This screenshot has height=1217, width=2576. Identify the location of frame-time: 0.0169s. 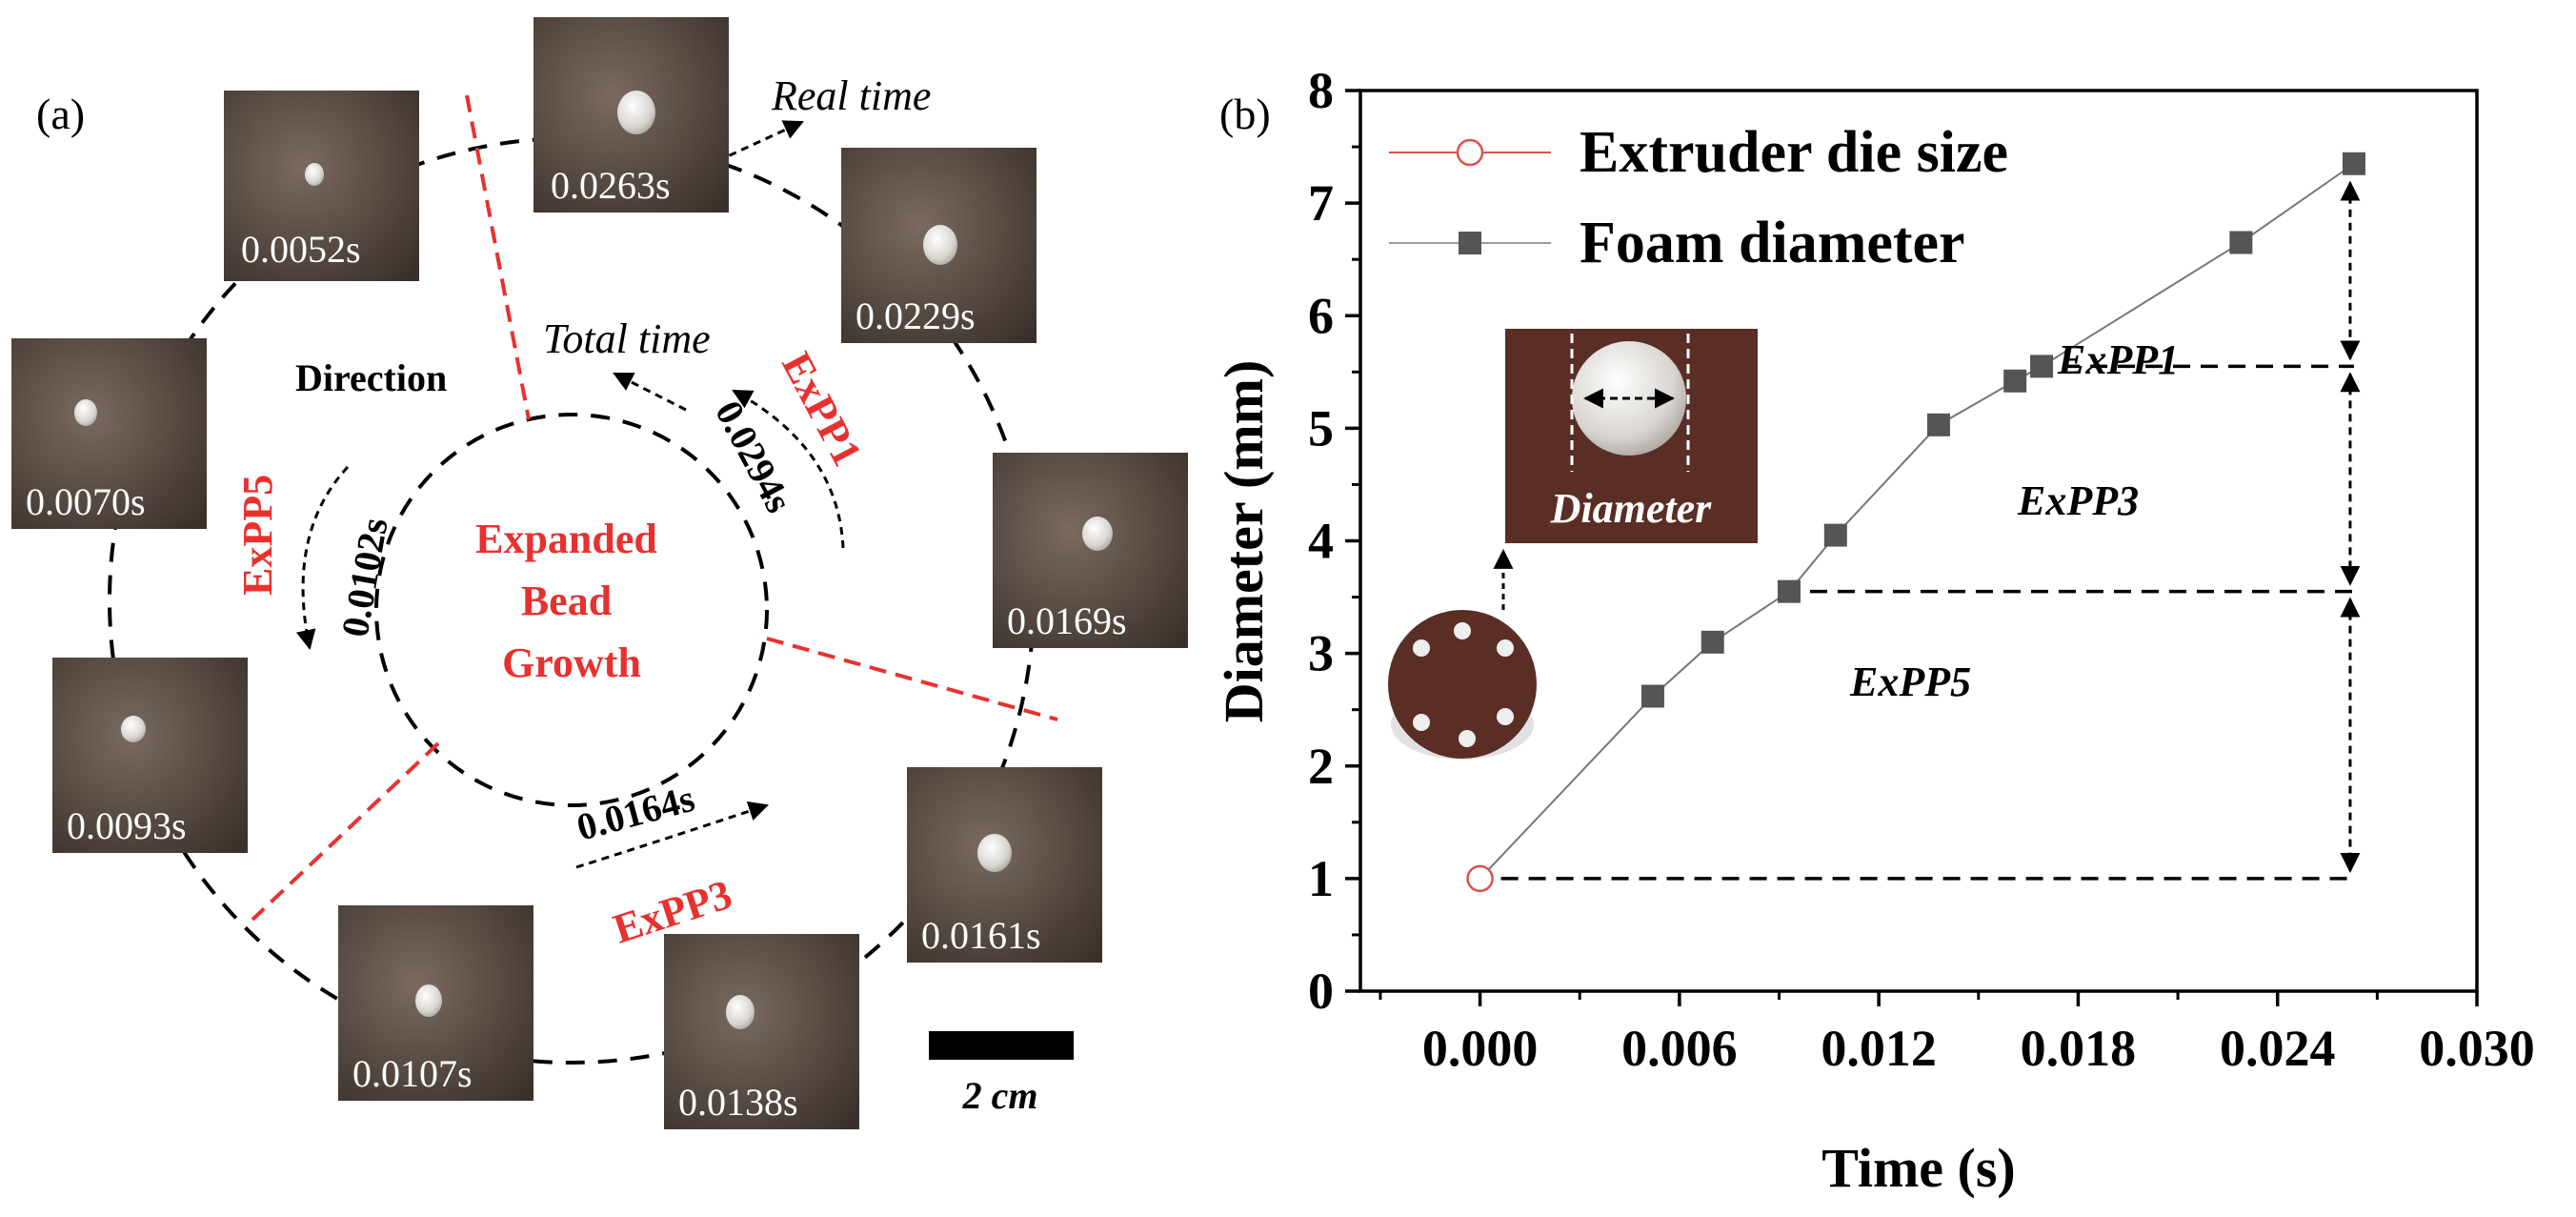
(1067, 620).